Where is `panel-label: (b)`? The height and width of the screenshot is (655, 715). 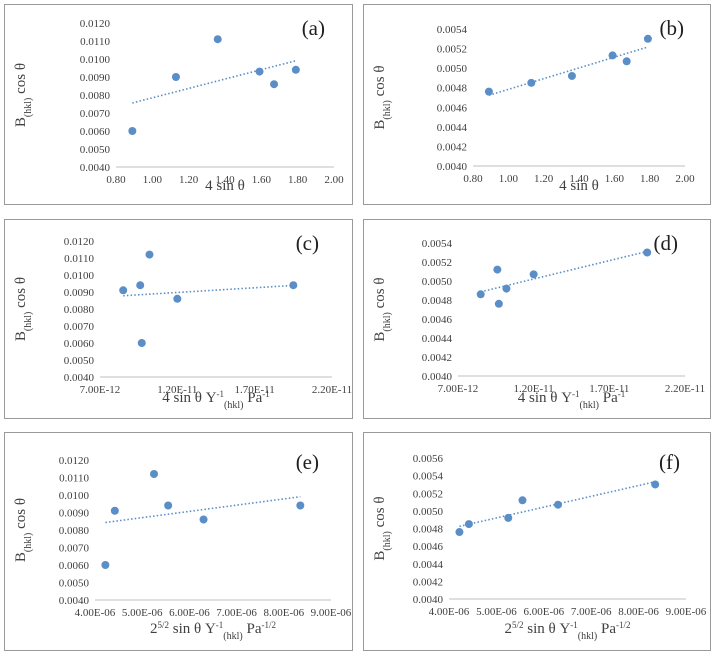
panel-label: (b) is located at coordinates (672, 28).